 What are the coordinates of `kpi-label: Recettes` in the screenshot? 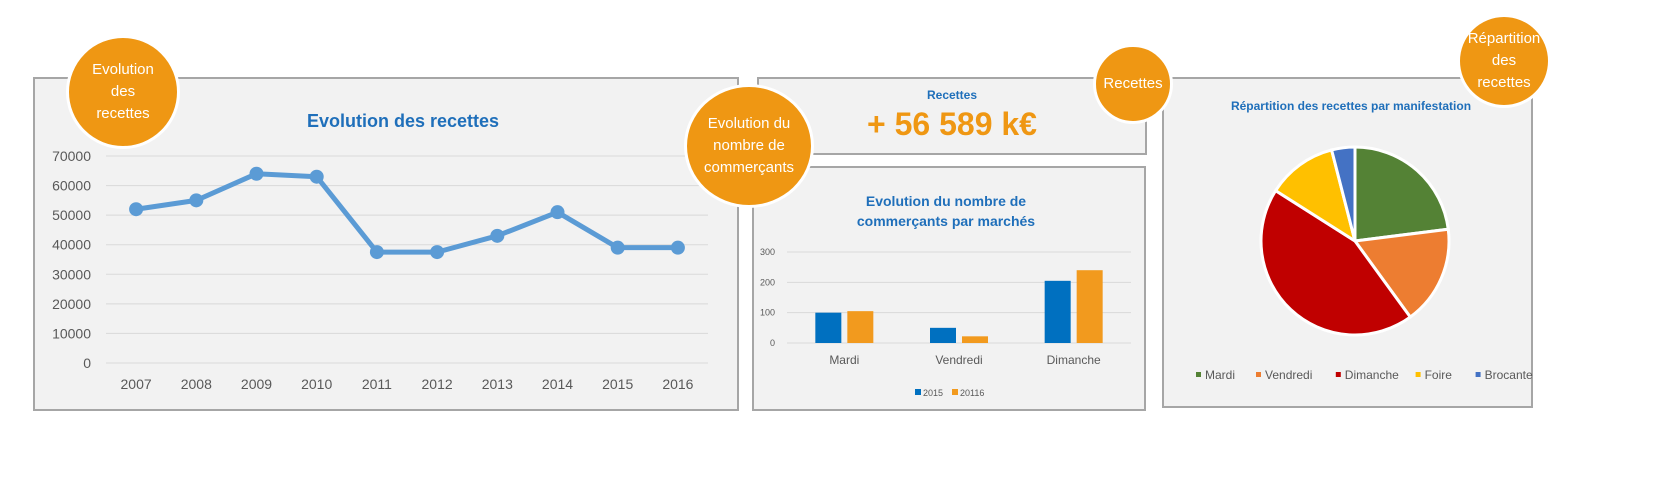 It's located at (952, 95).